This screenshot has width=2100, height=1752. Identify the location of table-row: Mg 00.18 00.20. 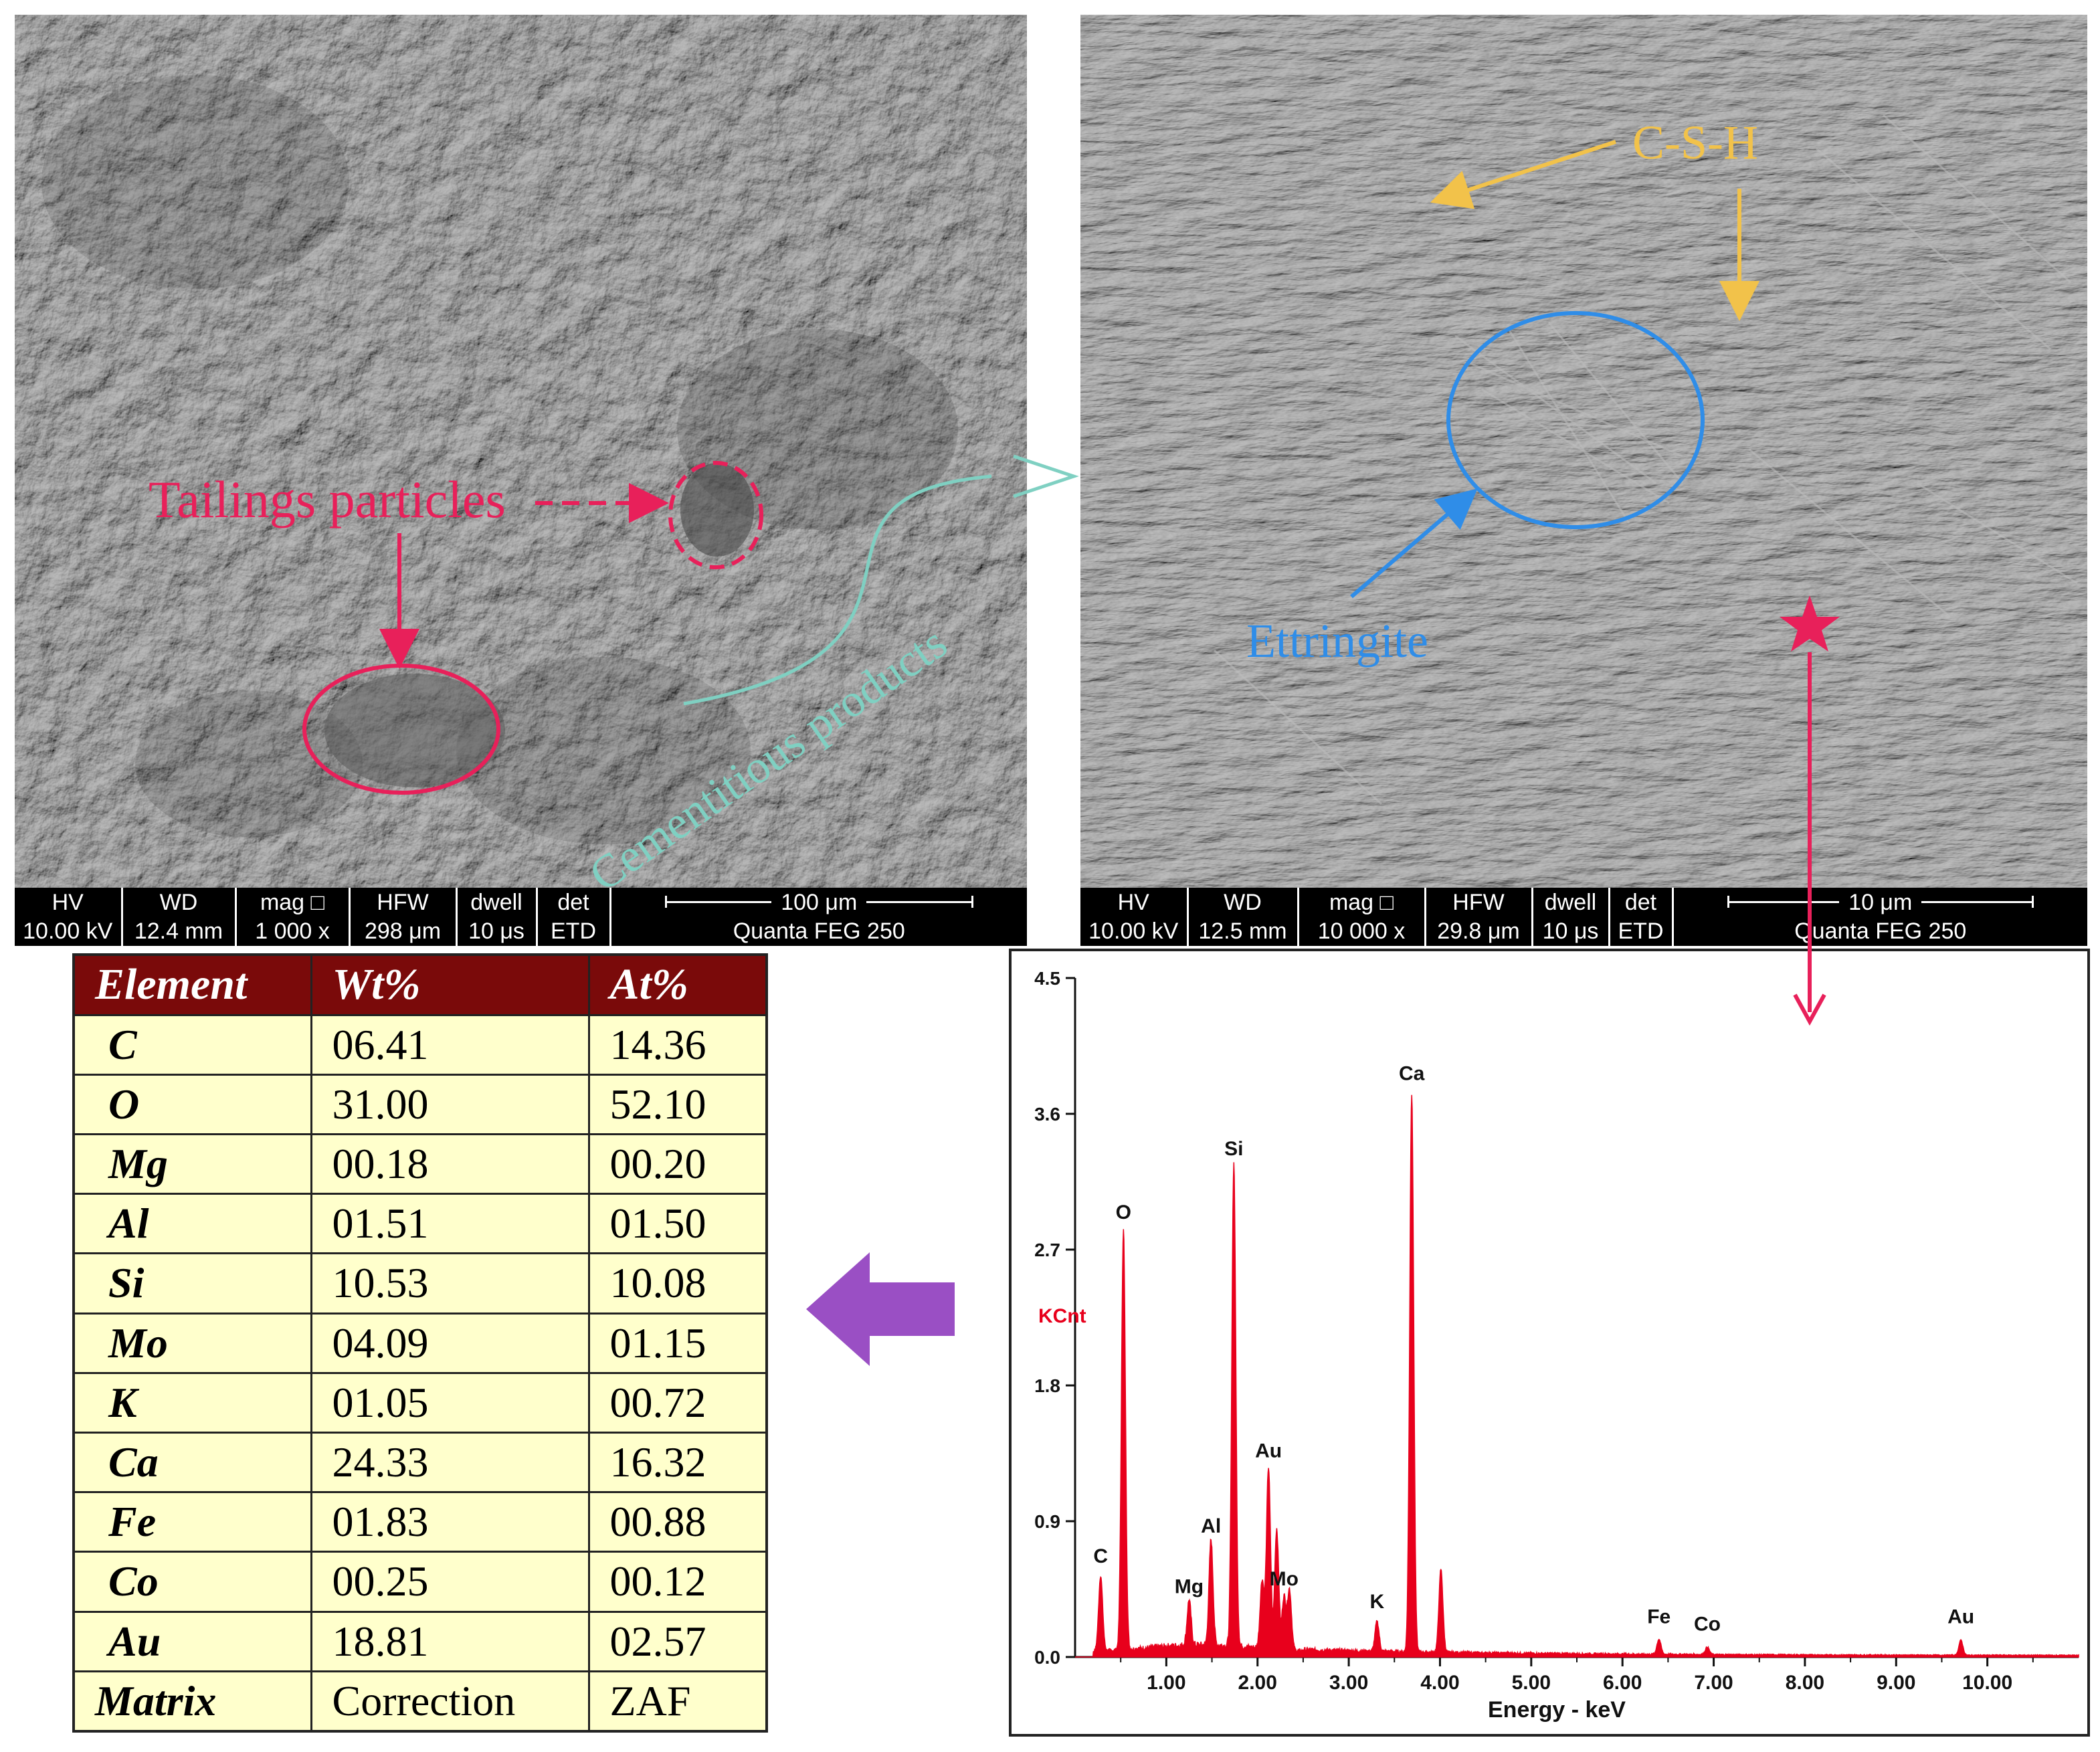
(420, 1164).